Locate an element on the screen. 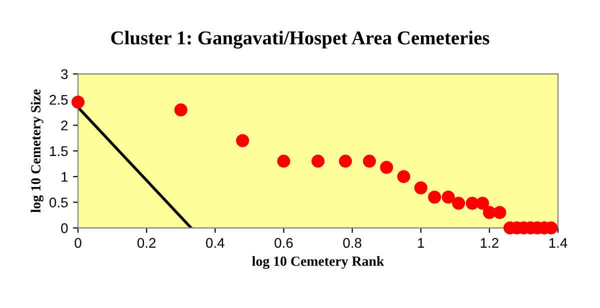 The image size is (600, 308). y-tick-label: 2.5 is located at coordinates (59, 99).